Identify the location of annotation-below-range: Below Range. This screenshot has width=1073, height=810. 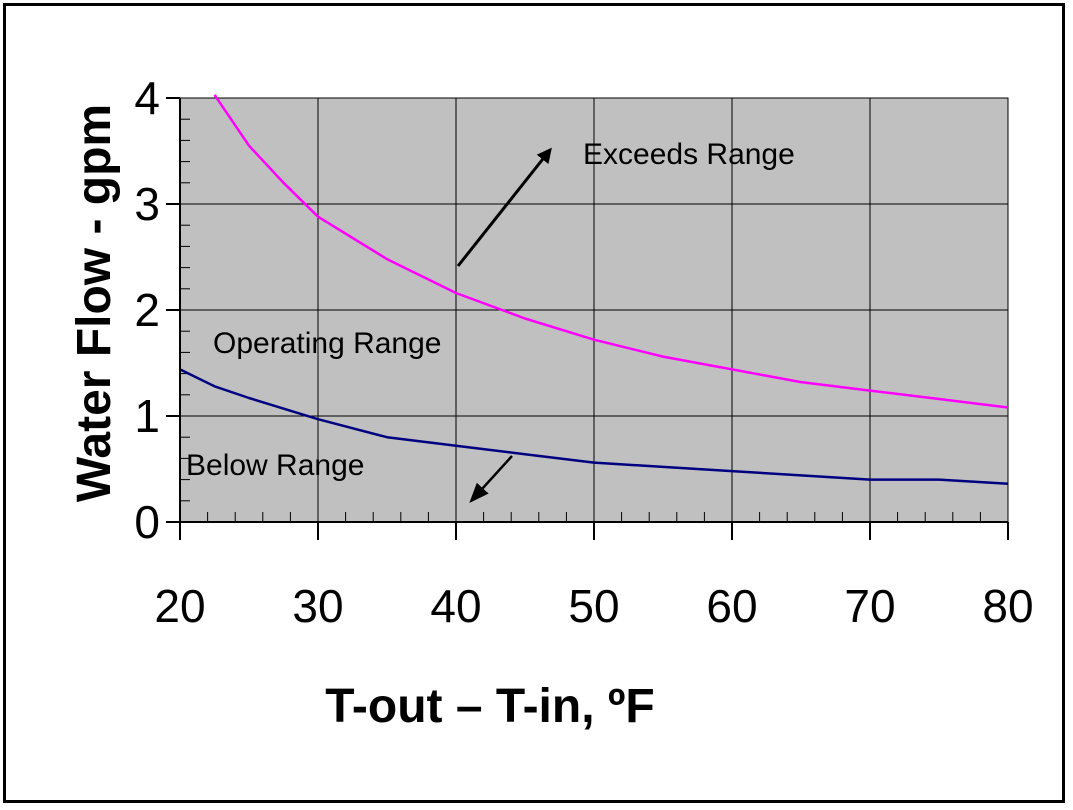
(275, 465).